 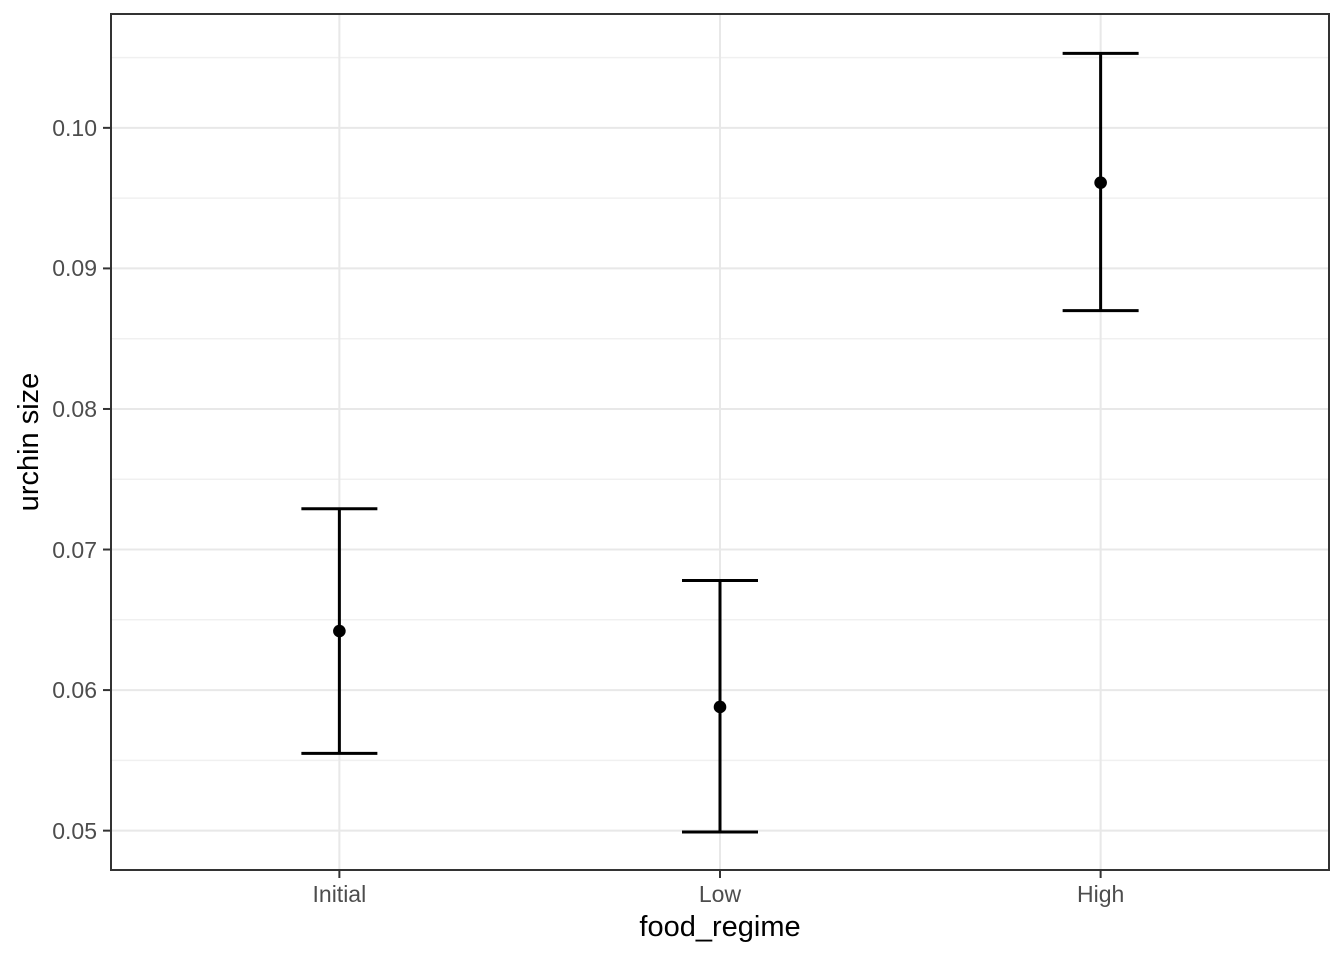 What do you see at coordinates (1100, 894) in the screenshot?
I see `x-tick-label: High` at bounding box center [1100, 894].